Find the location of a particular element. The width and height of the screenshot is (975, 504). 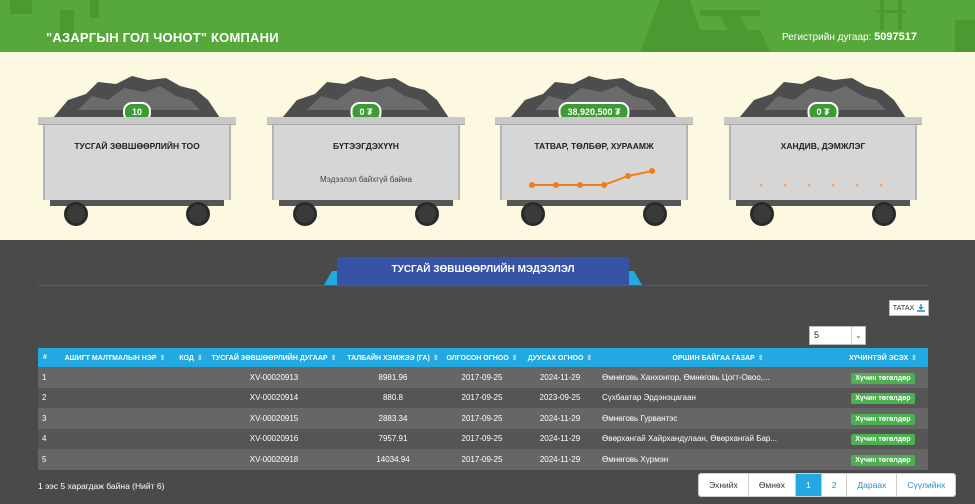

cart-label: БҮТЭЭГДЭХҮҮН is located at coordinates (366, 146).